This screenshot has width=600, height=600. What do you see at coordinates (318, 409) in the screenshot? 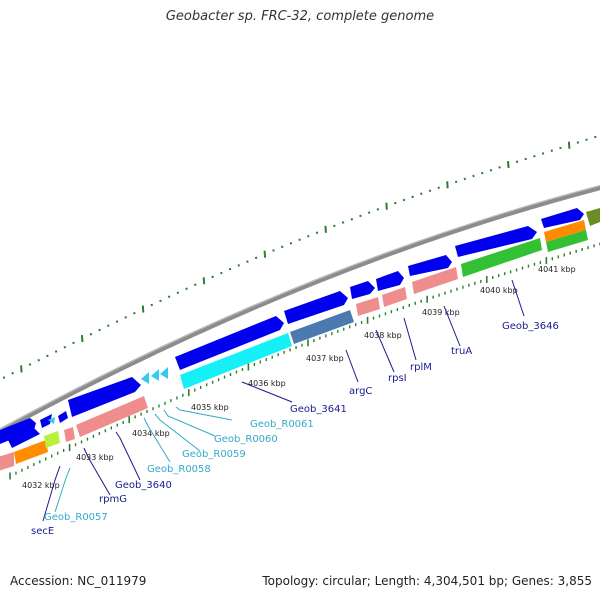
I see `gene-label-geob-3641: Geob_3641` at bounding box center [318, 409].